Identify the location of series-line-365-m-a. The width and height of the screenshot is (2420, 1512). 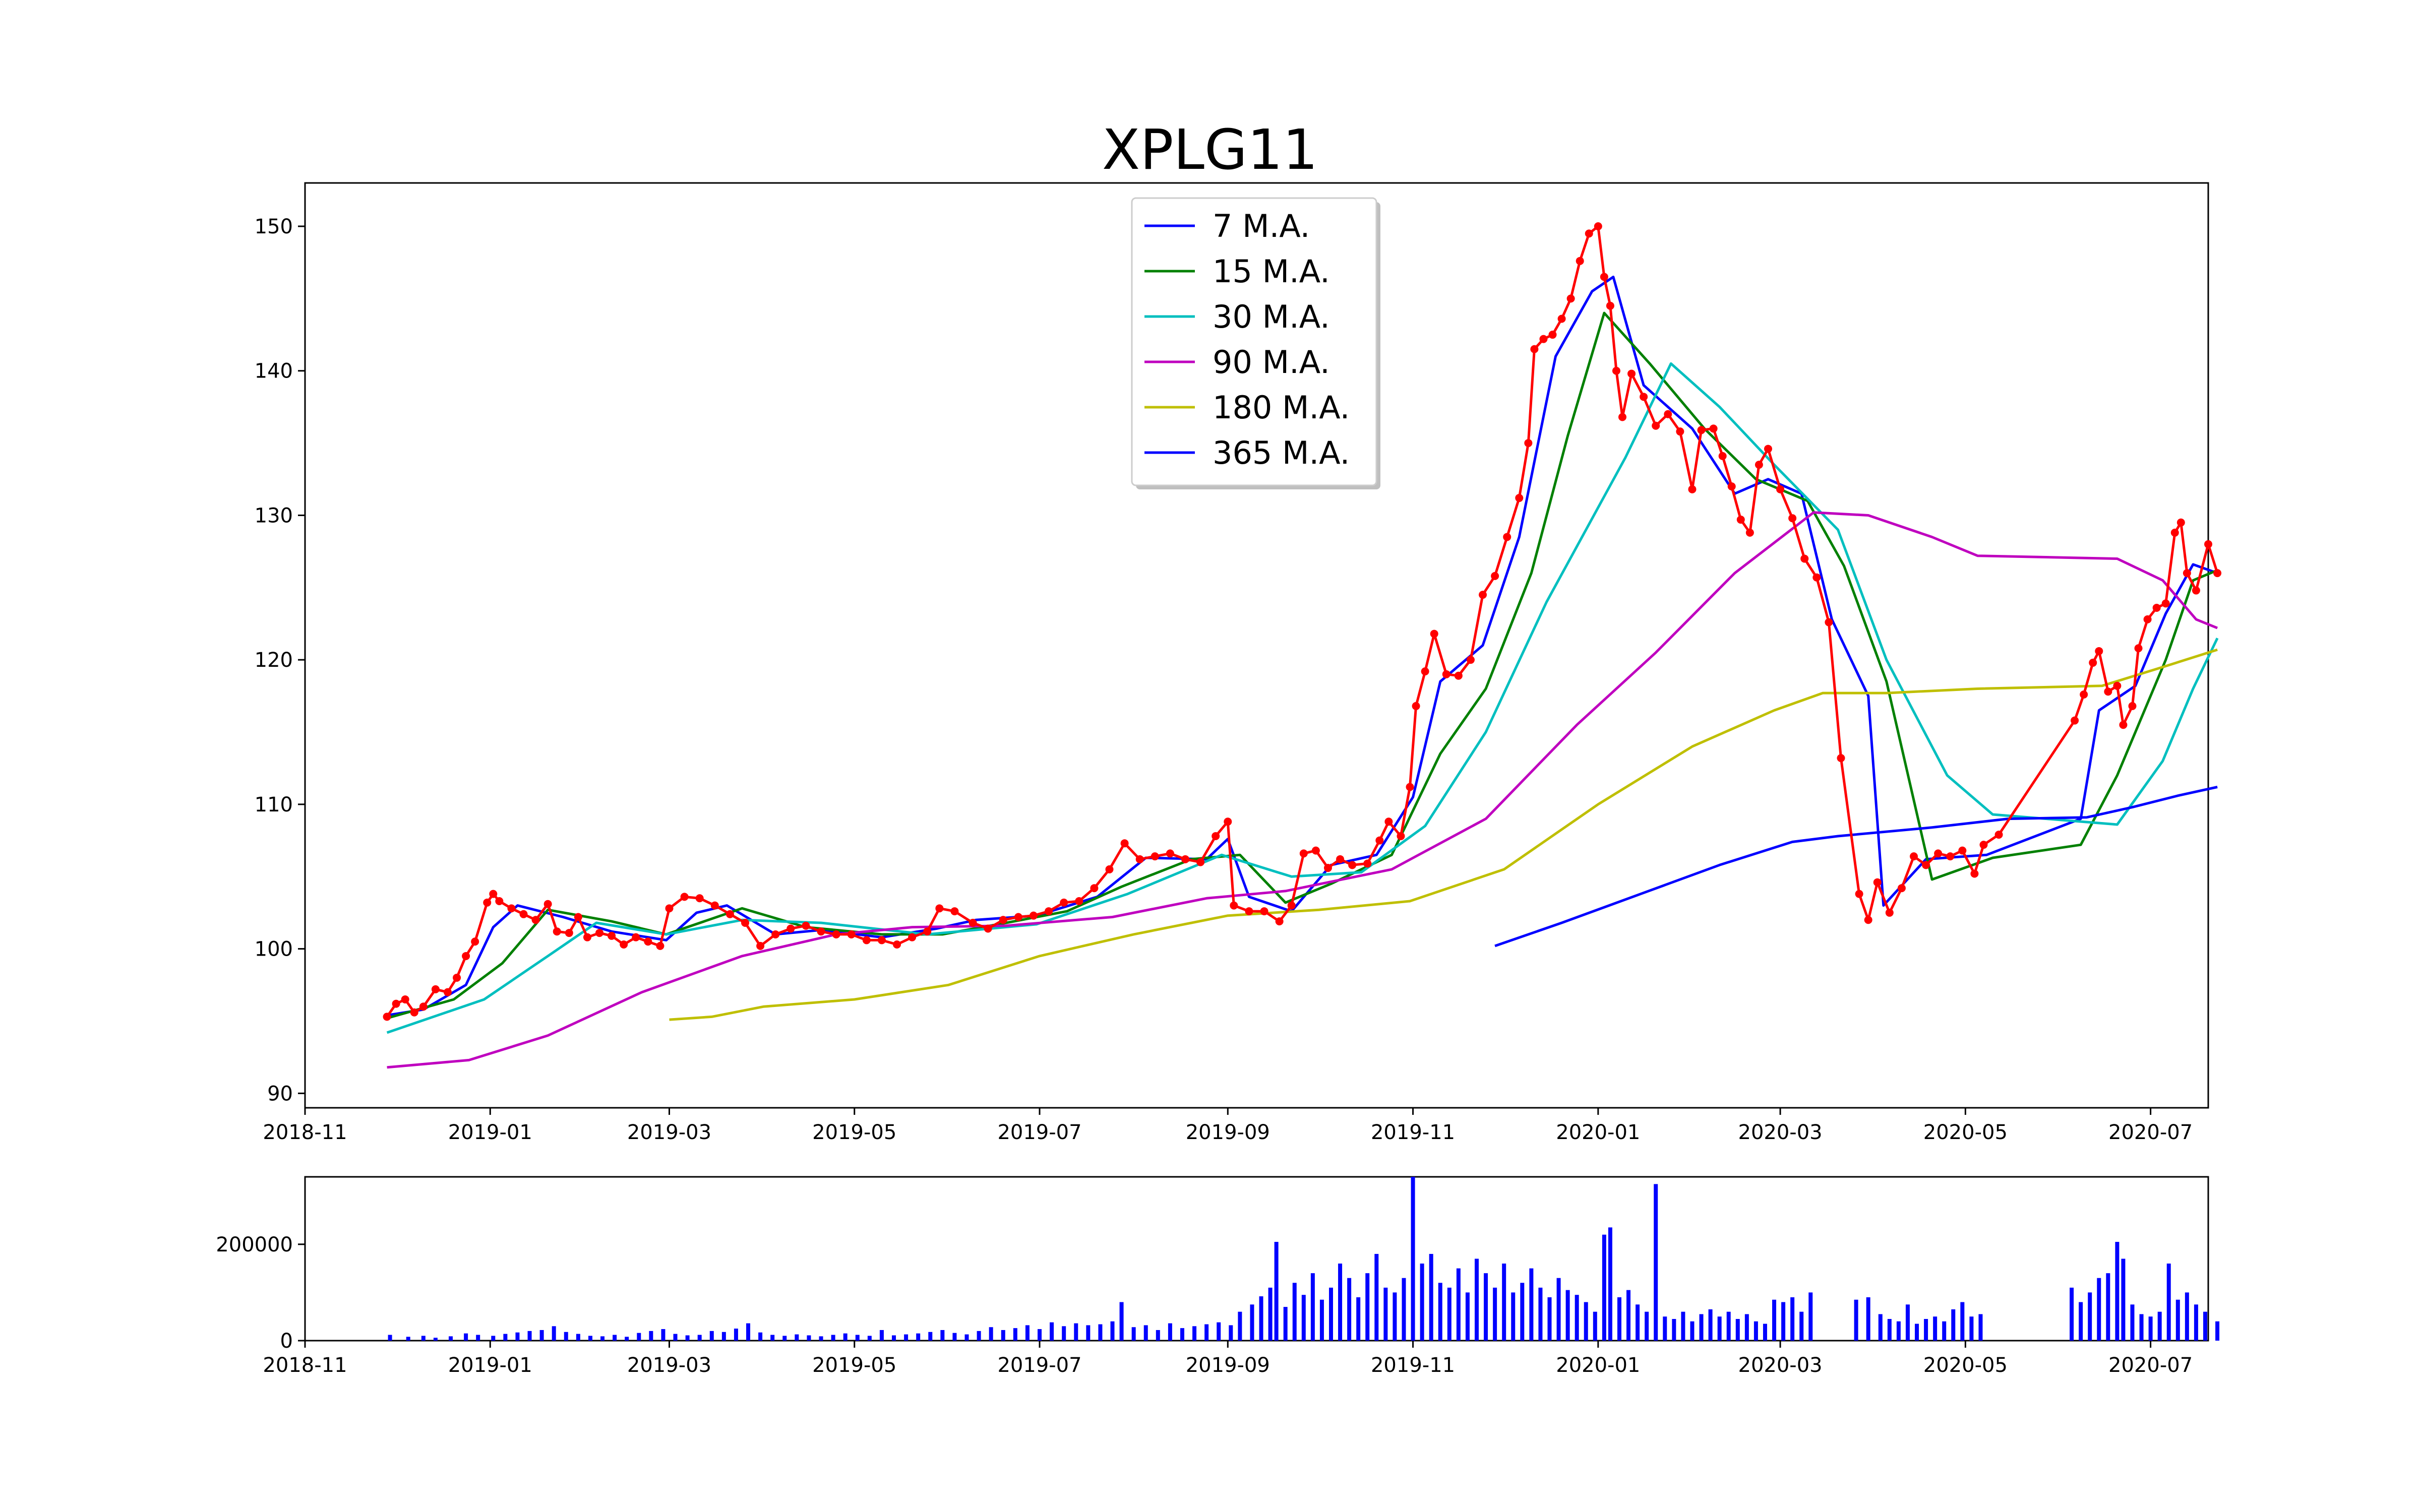
(1856, 867).